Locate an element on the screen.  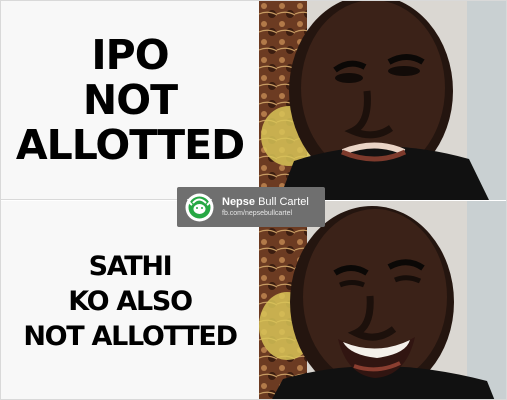
top-caption-line-2: NOT is located at coordinates (130, 99).